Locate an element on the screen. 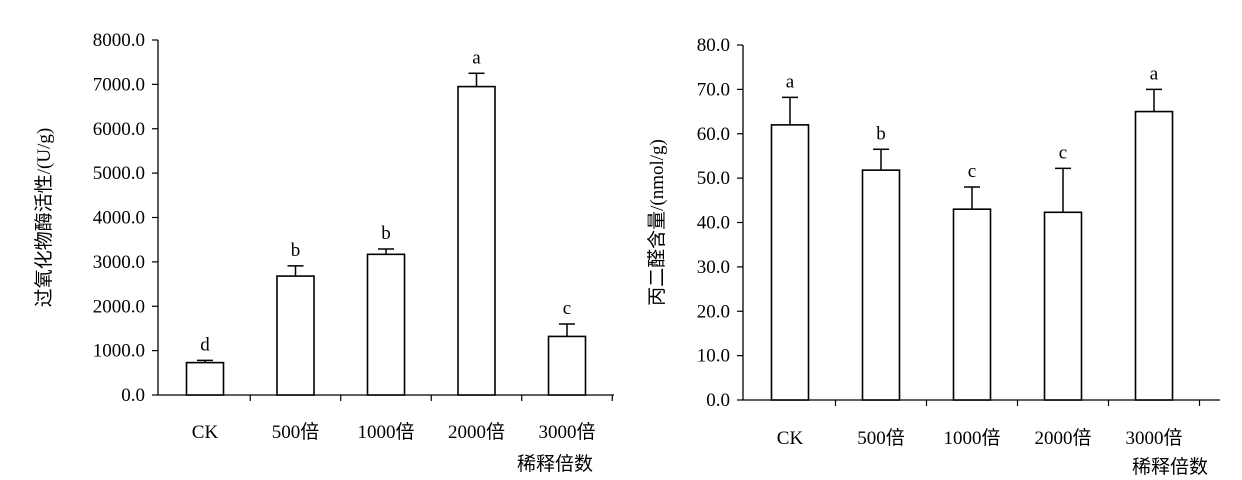  y-tick-label: 8000.0 is located at coordinates (119, 40).